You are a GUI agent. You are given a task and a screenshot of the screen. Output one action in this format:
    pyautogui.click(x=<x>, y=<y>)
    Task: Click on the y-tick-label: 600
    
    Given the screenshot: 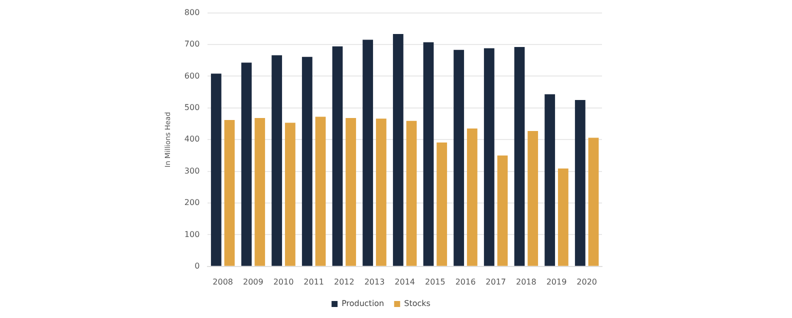 What is the action you would take?
    pyautogui.click(x=192, y=75)
    